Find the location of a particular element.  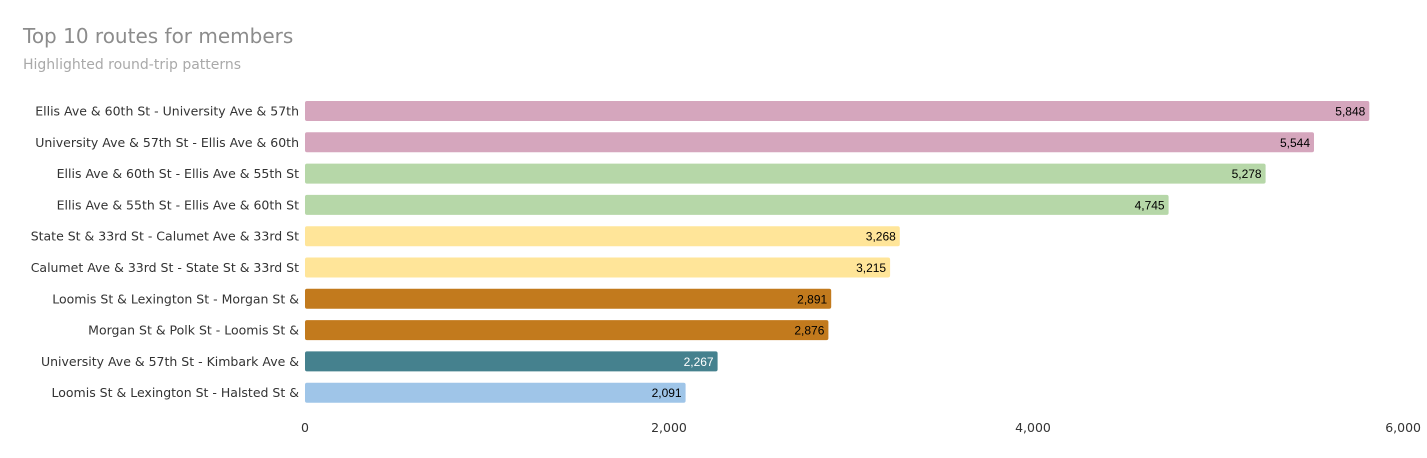

x-tick-label: 2,000 is located at coordinates (669, 427).